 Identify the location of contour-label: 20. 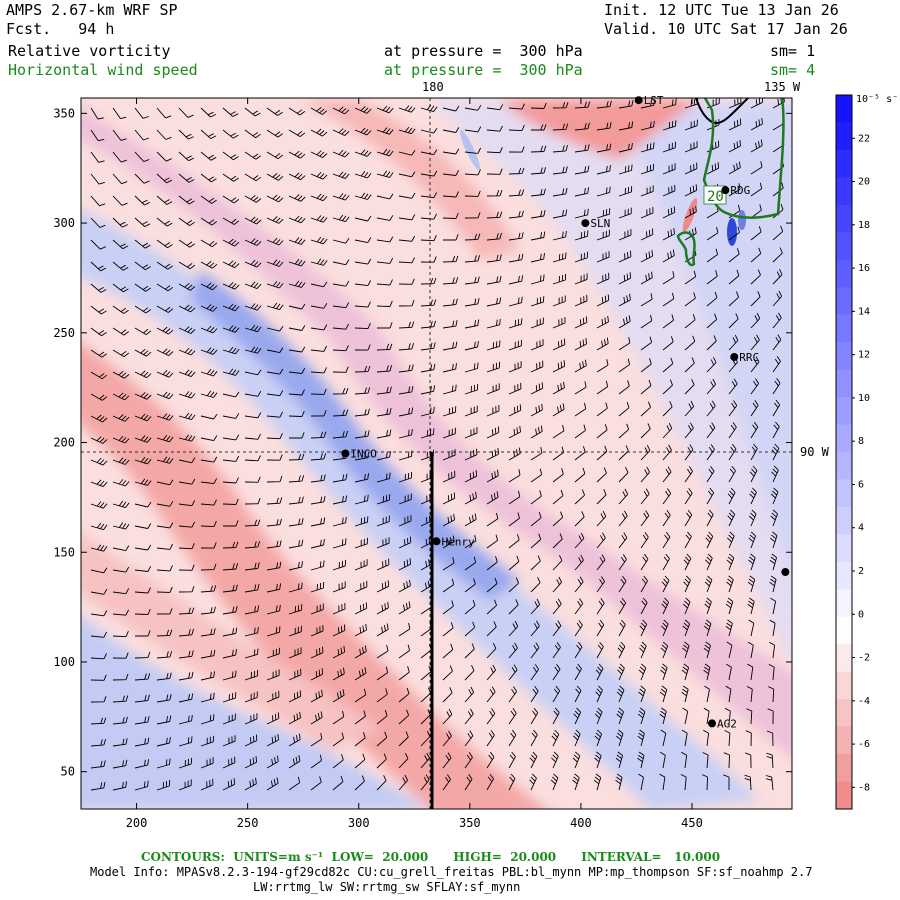
(715, 197).